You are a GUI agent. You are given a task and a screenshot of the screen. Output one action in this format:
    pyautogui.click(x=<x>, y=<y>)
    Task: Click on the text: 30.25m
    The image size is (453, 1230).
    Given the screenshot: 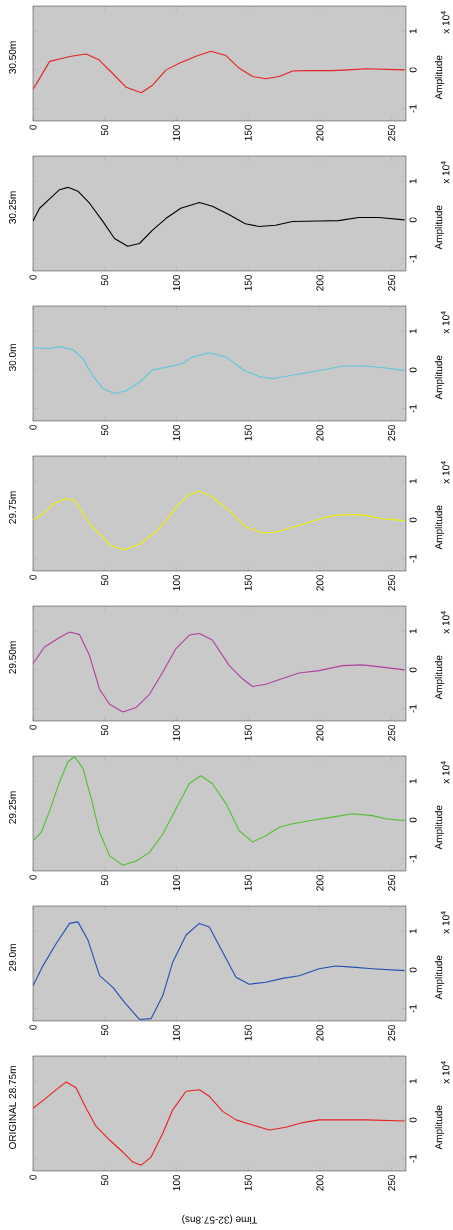 What is the action you would take?
    pyautogui.click(x=12, y=207)
    